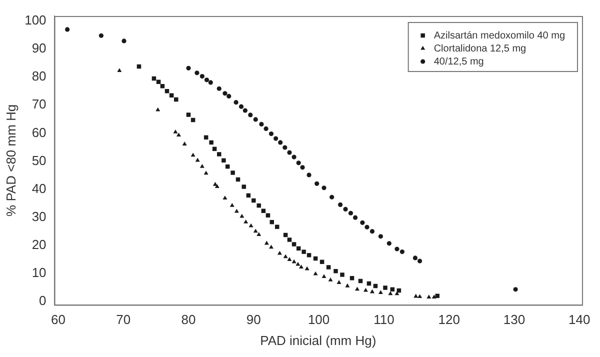  I want to click on x-tick-label: 130, so click(514, 320).